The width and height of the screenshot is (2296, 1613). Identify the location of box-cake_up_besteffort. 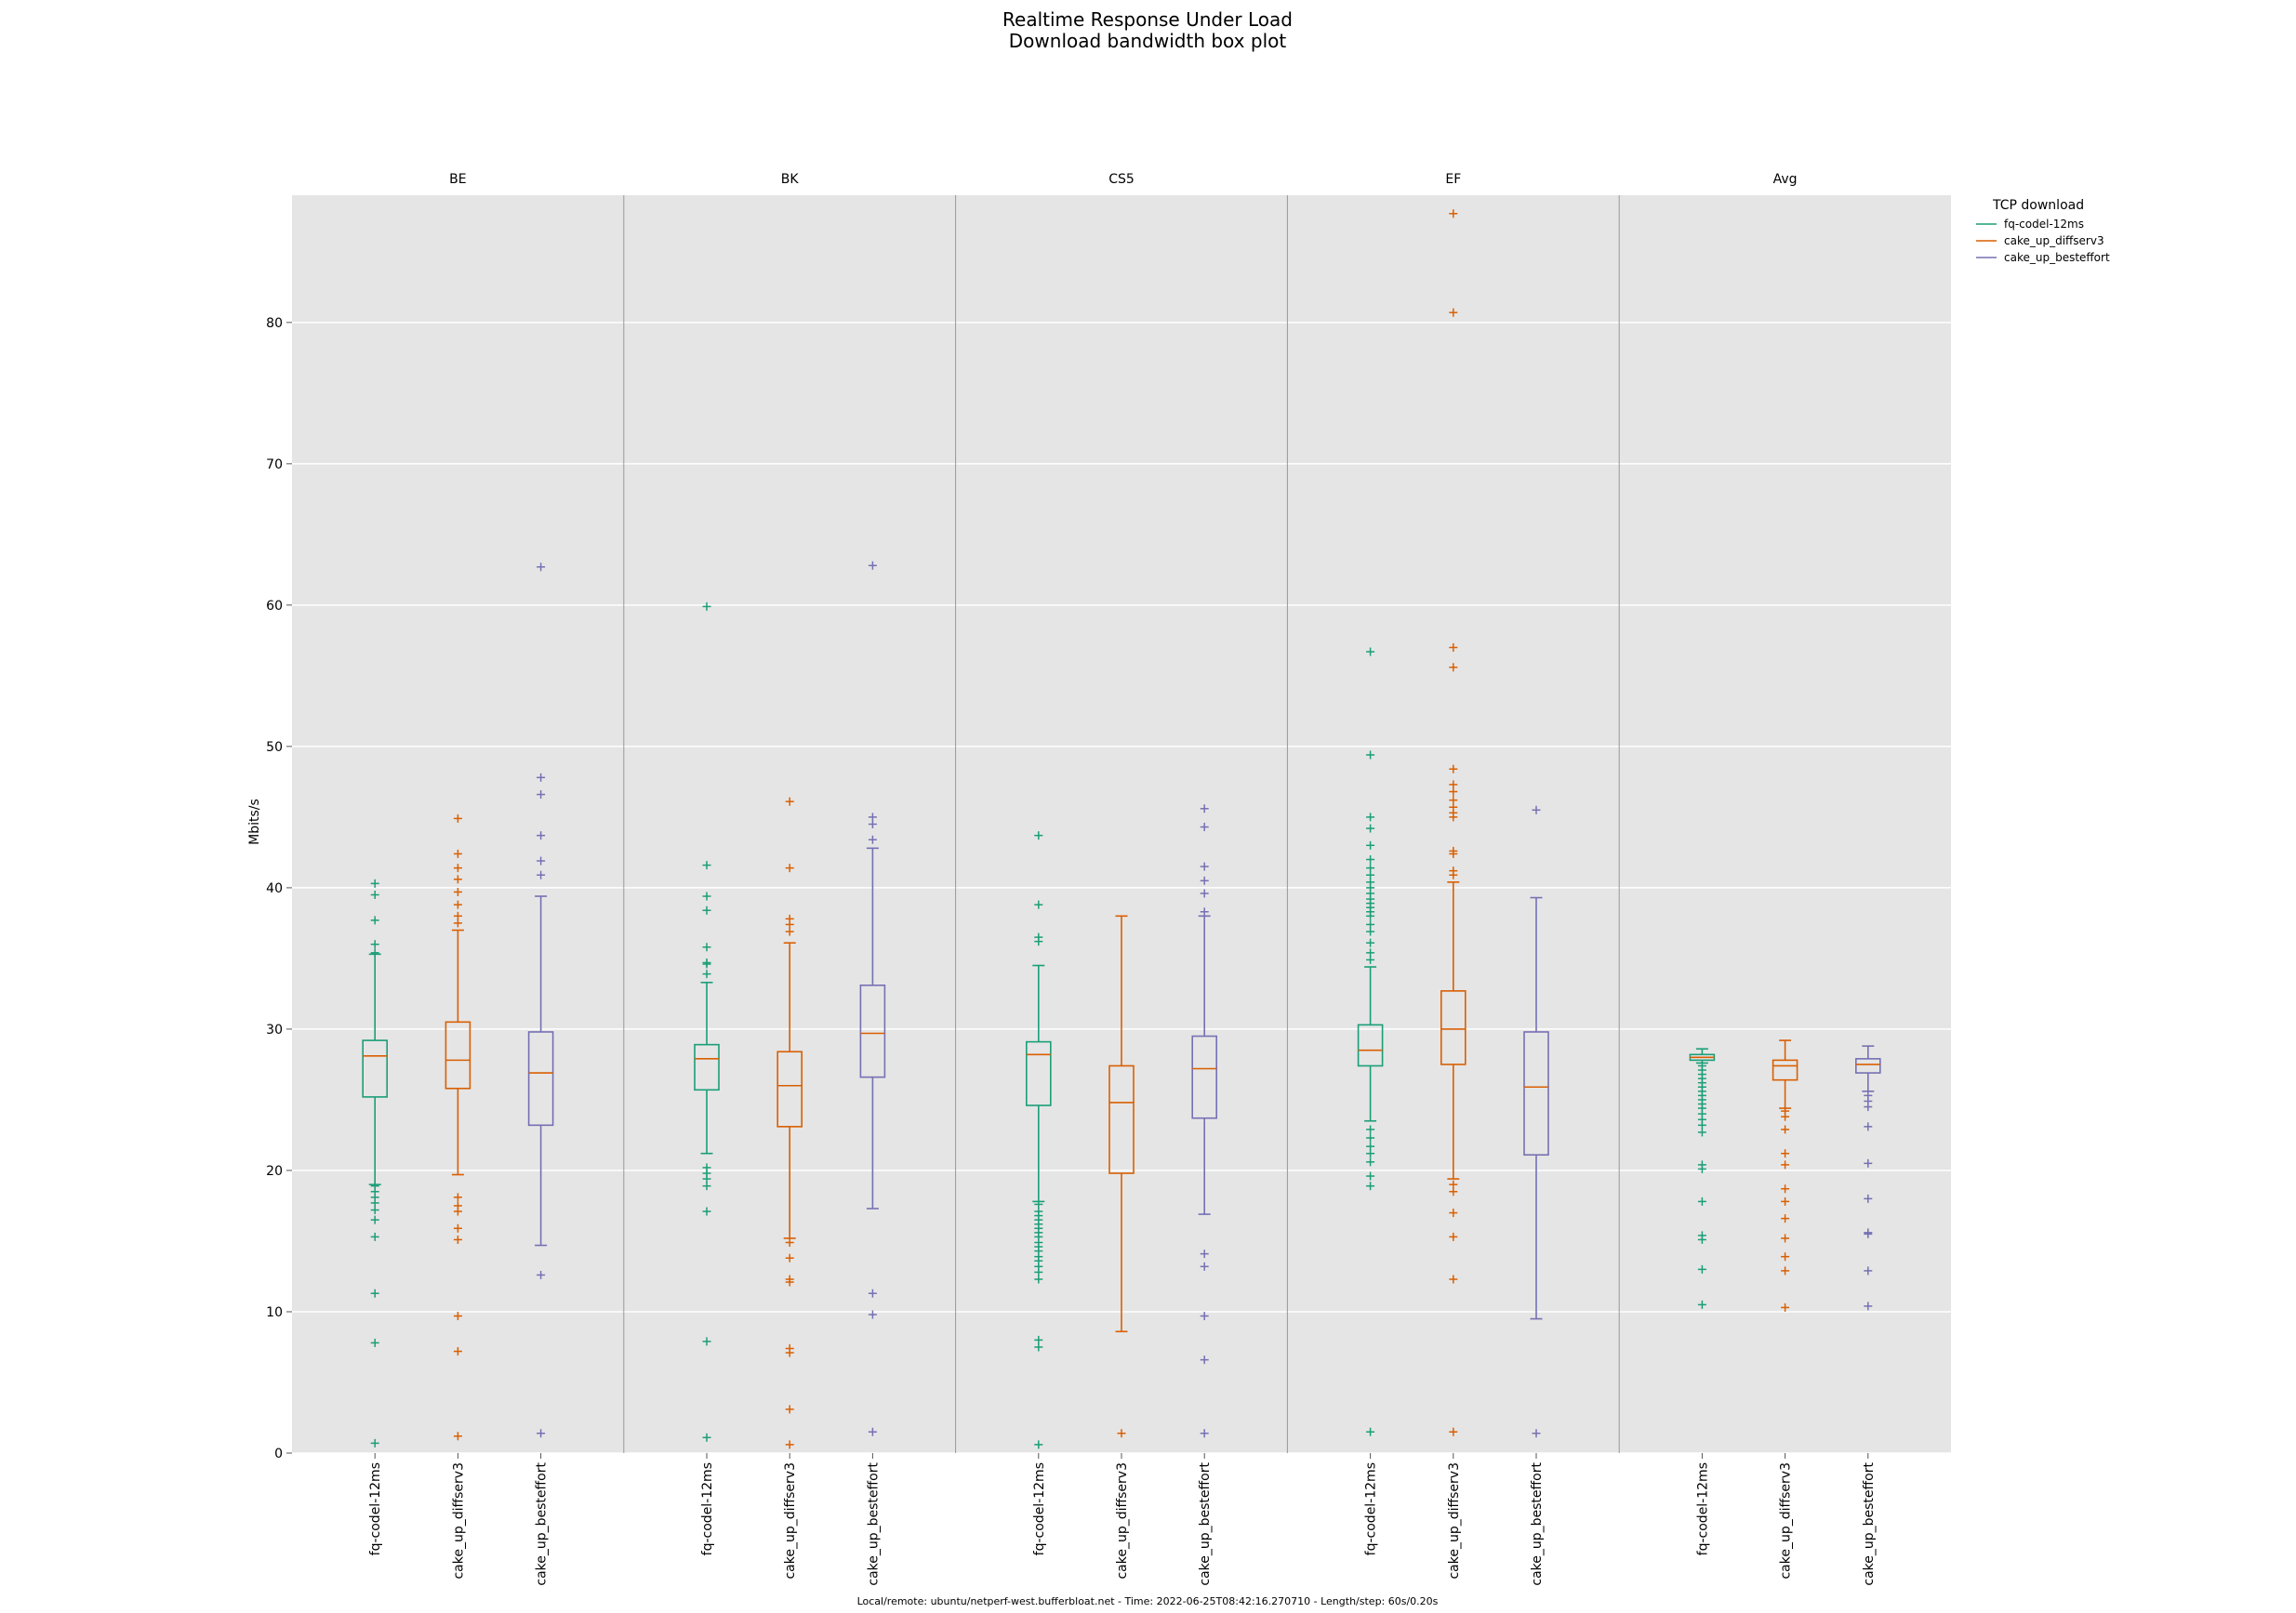
(1868, 1178).